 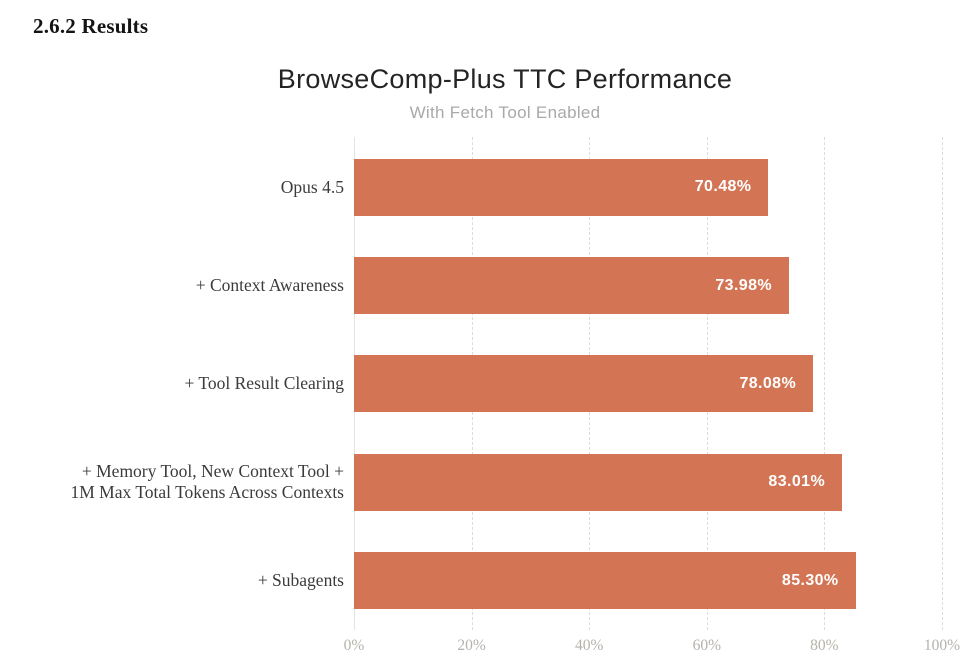 What do you see at coordinates (584, 384) in the screenshot?
I see `bar-3: 78.08%` at bounding box center [584, 384].